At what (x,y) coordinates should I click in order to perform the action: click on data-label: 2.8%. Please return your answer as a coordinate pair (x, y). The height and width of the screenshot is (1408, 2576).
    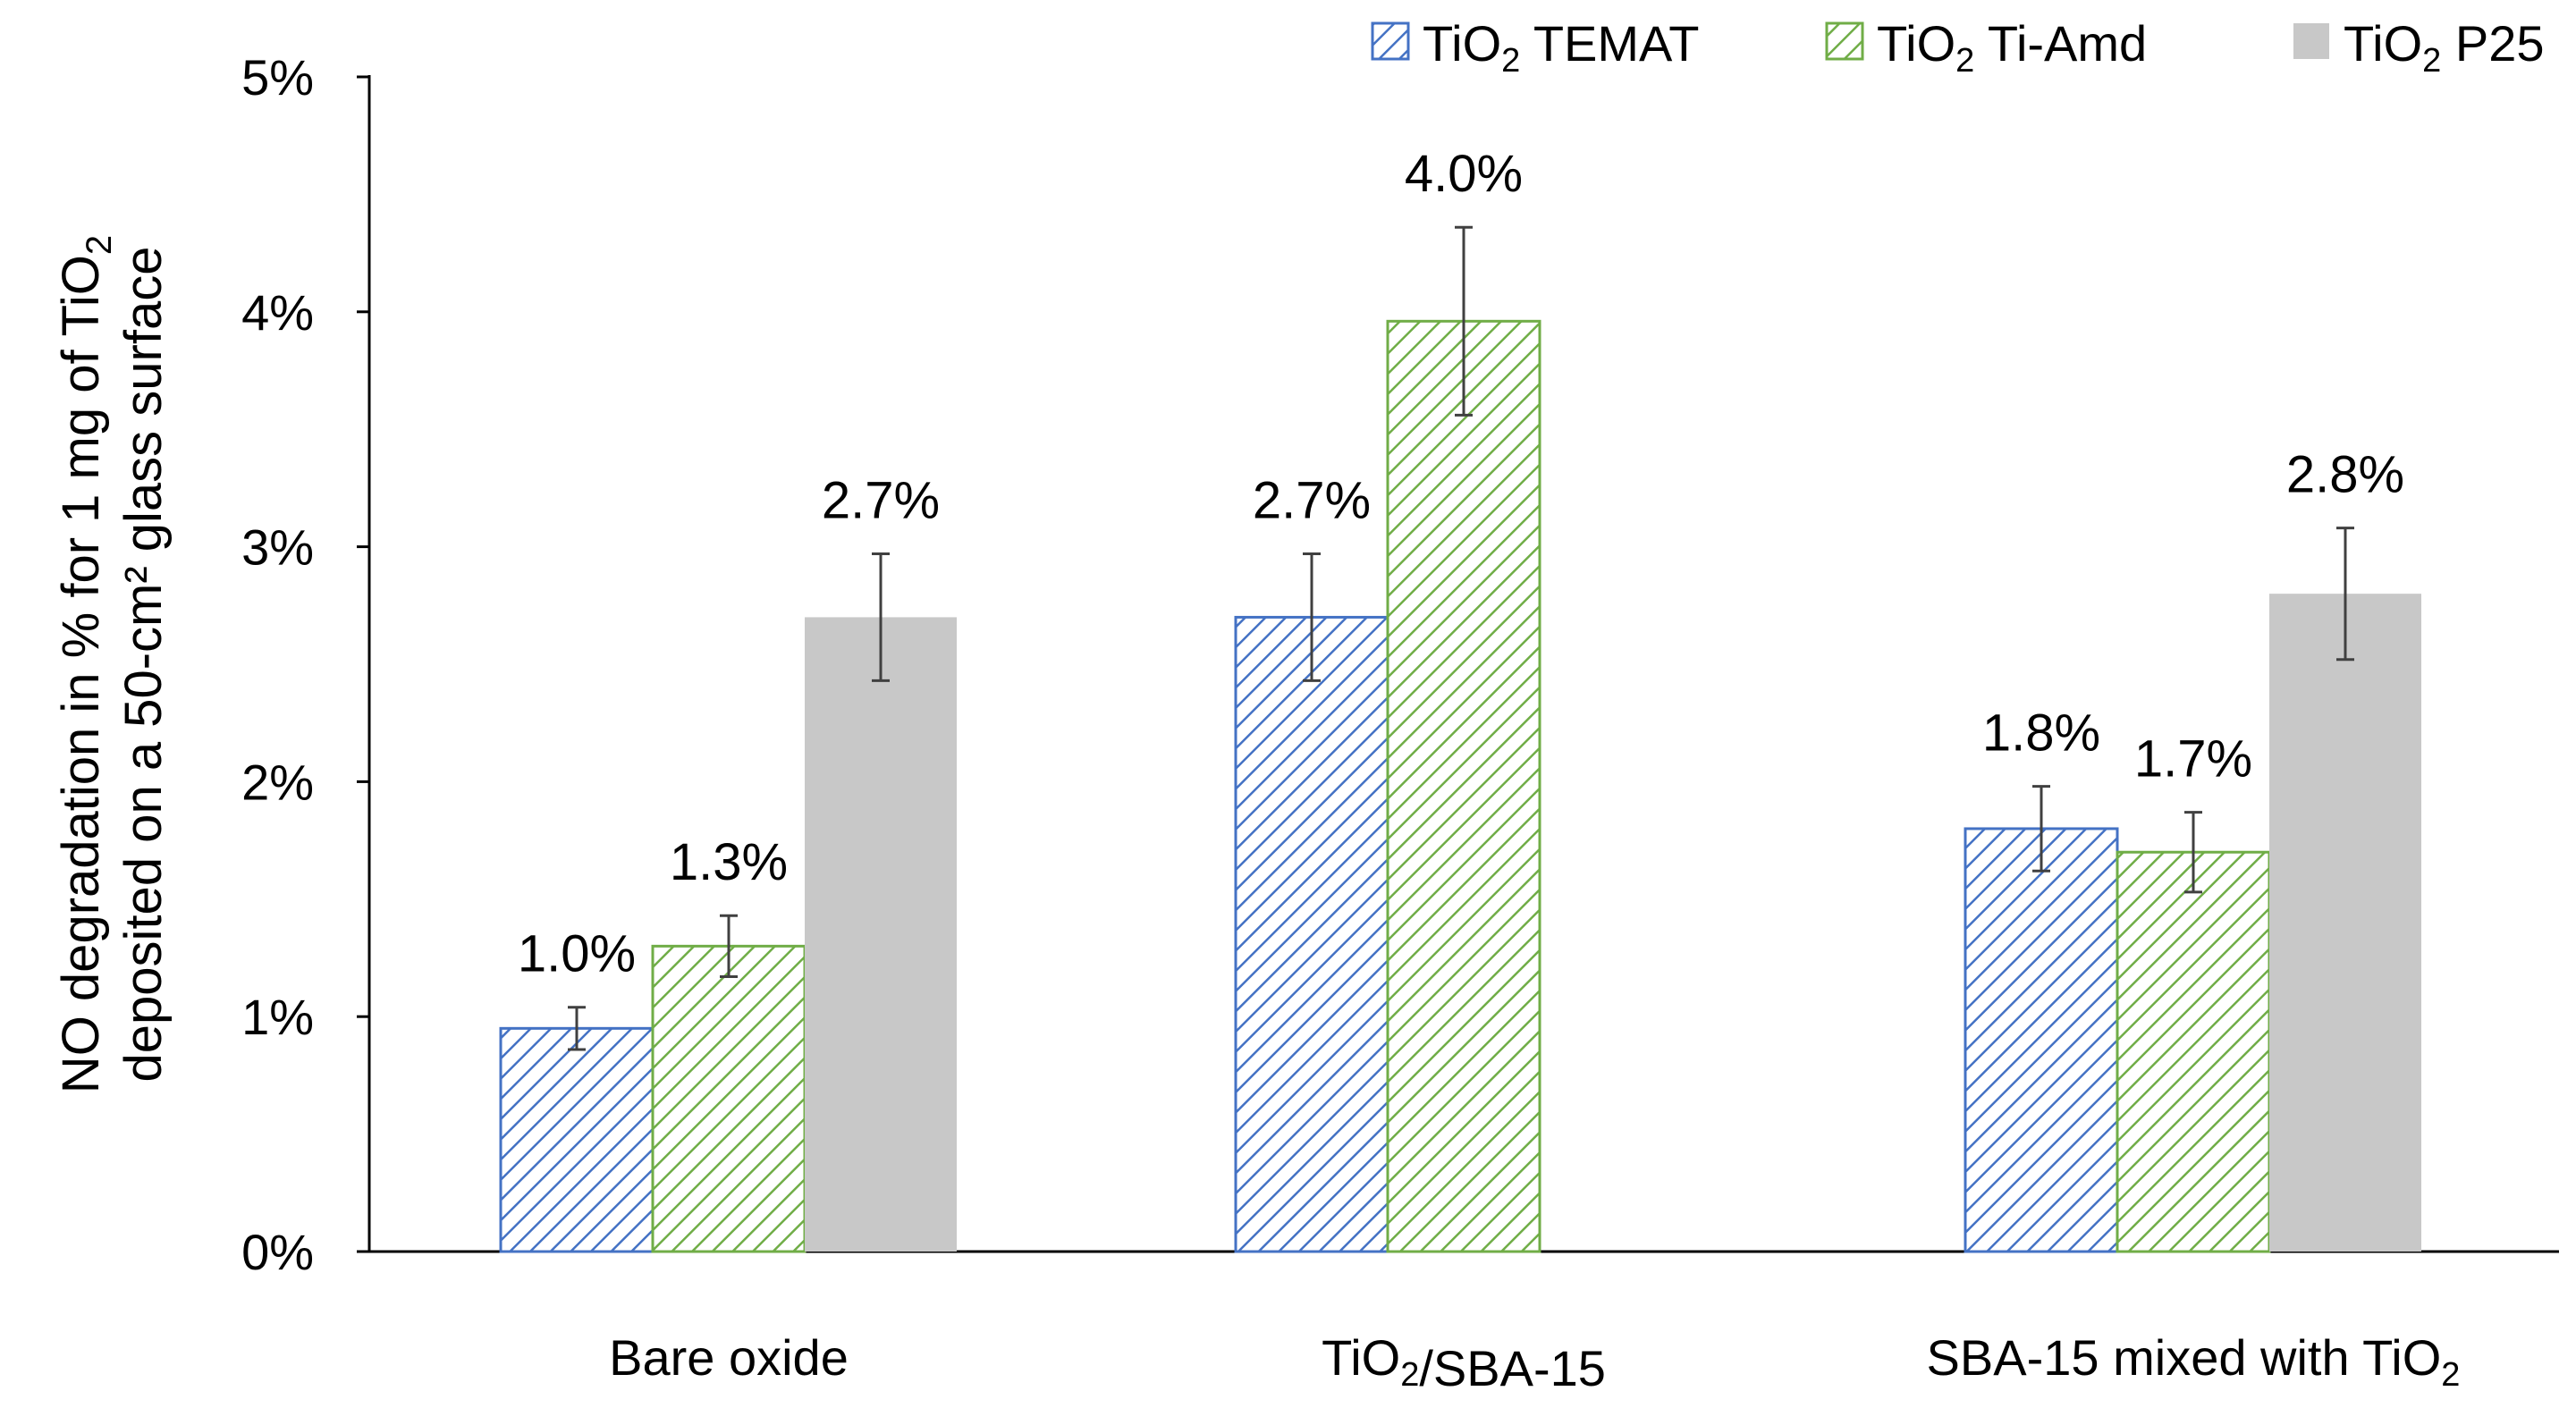
    Looking at the image, I should click on (2345, 475).